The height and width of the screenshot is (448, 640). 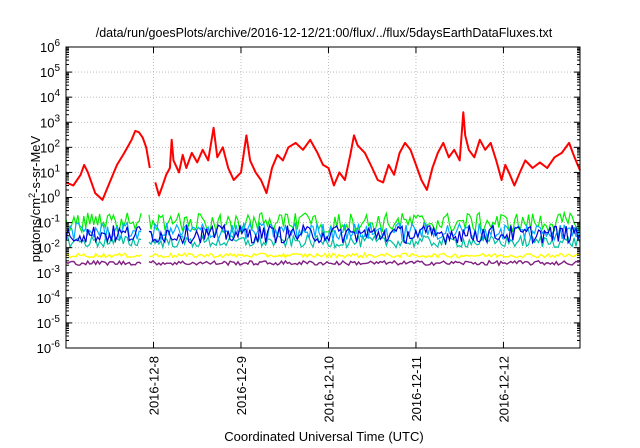 What do you see at coordinates (328, 389) in the screenshot?
I see `x-tick-label: 2016-12-10` at bounding box center [328, 389].